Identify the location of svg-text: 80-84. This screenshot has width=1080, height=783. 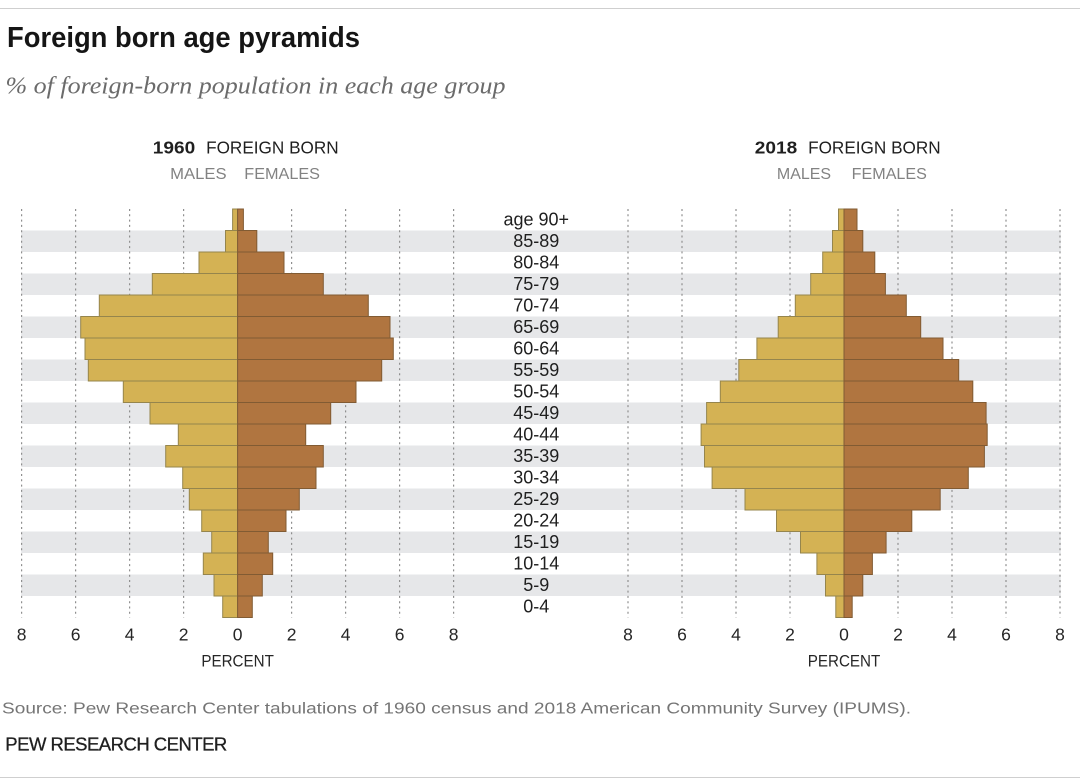
(536, 262).